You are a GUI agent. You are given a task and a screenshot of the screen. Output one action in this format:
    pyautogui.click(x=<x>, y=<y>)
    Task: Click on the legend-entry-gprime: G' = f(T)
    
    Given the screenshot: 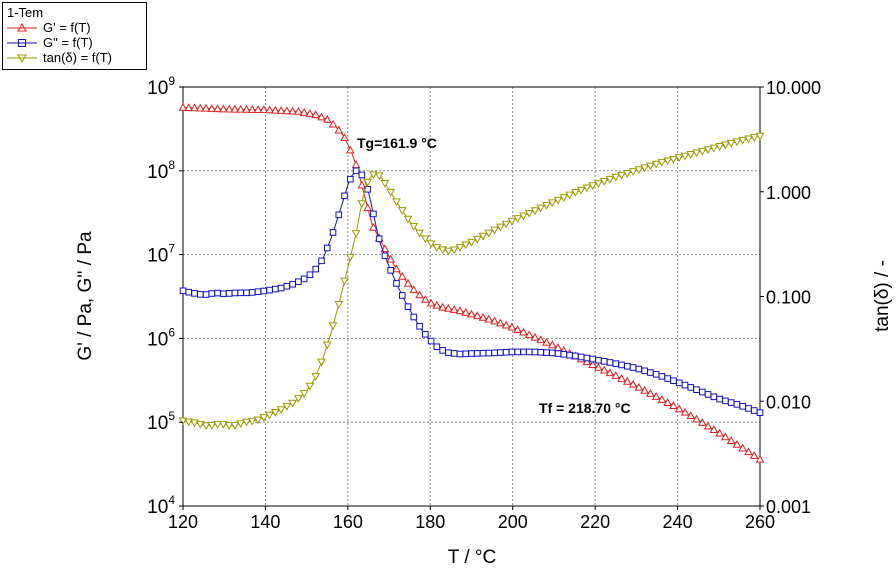 What is the action you would take?
    pyautogui.click(x=74, y=27)
    